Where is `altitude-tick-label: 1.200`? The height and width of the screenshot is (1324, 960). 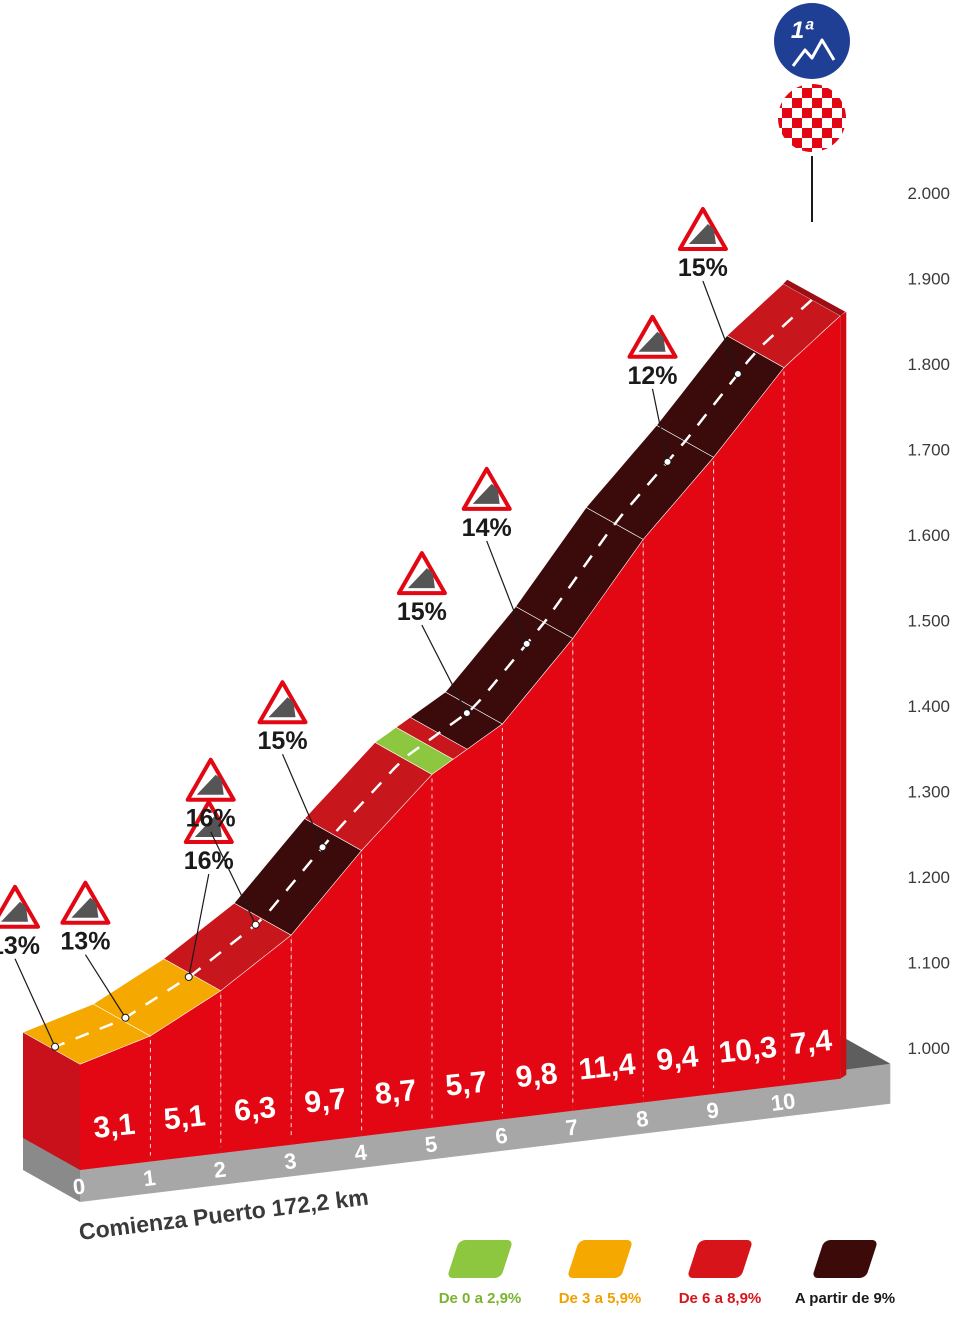
altitude-tick-label: 1.200 is located at coordinates (928, 877).